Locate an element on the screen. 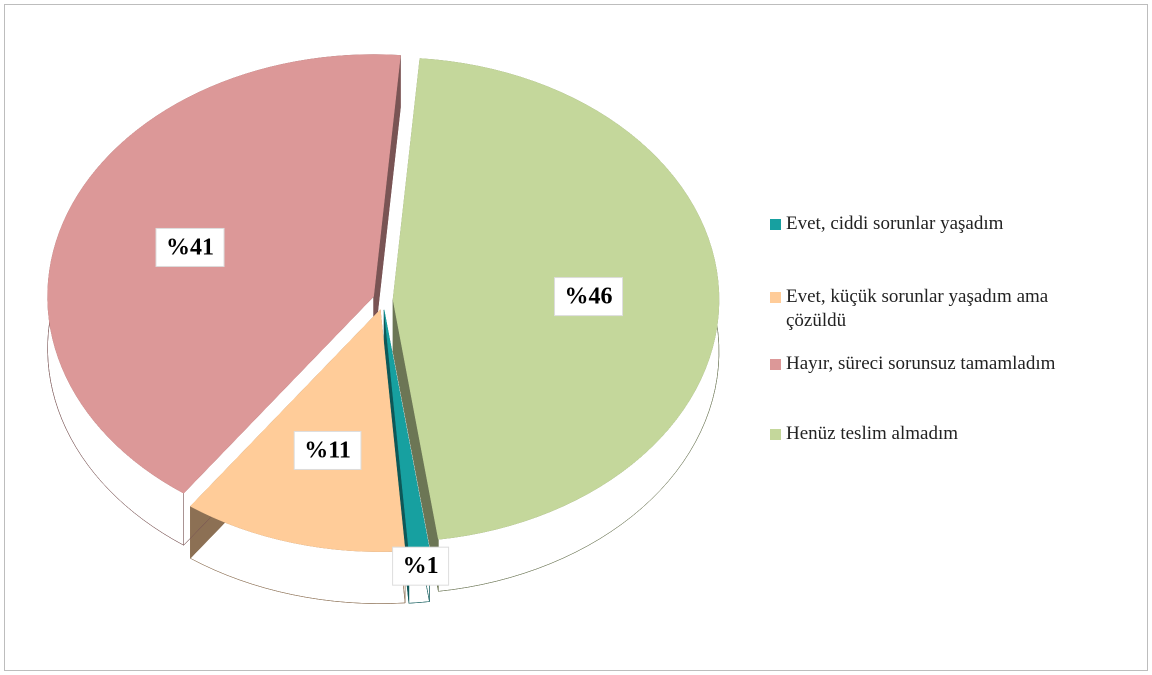 The width and height of the screenshot is (1152, 675). label-text: %46 is located at coordinates (589, 297).